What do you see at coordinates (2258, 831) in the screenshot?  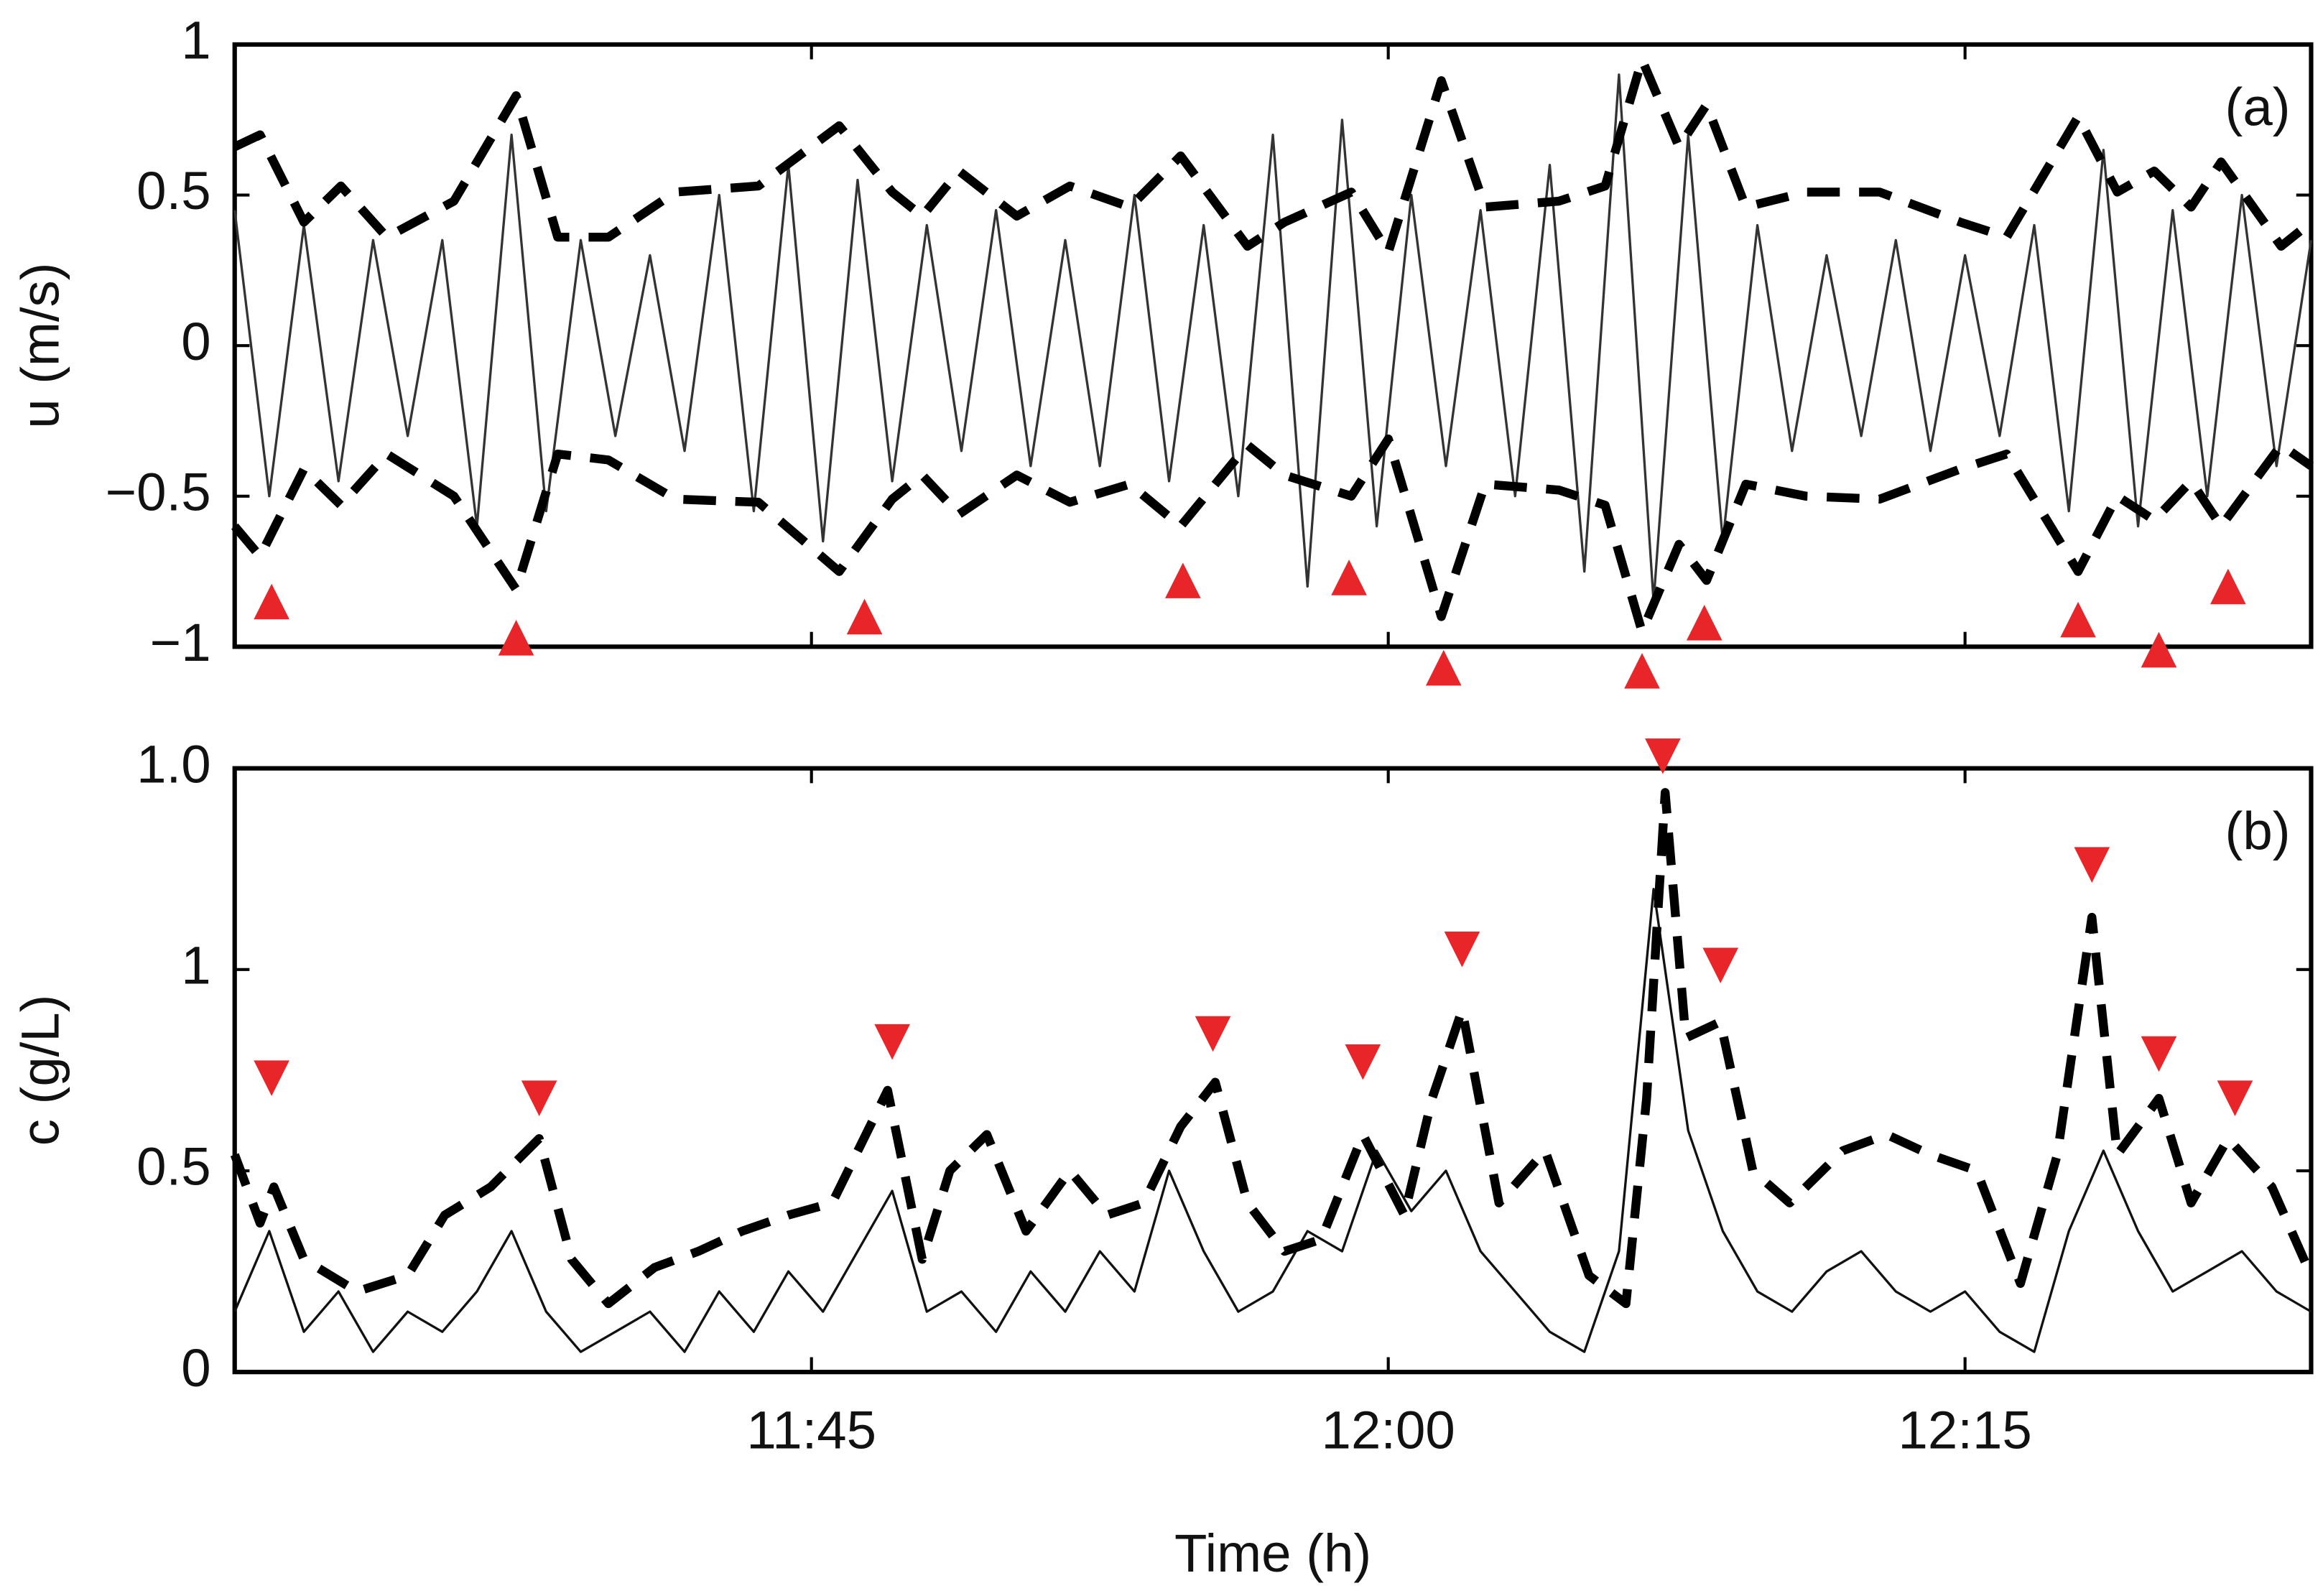 I see `panel-label: (b)` at bounding box center [2258, 831].